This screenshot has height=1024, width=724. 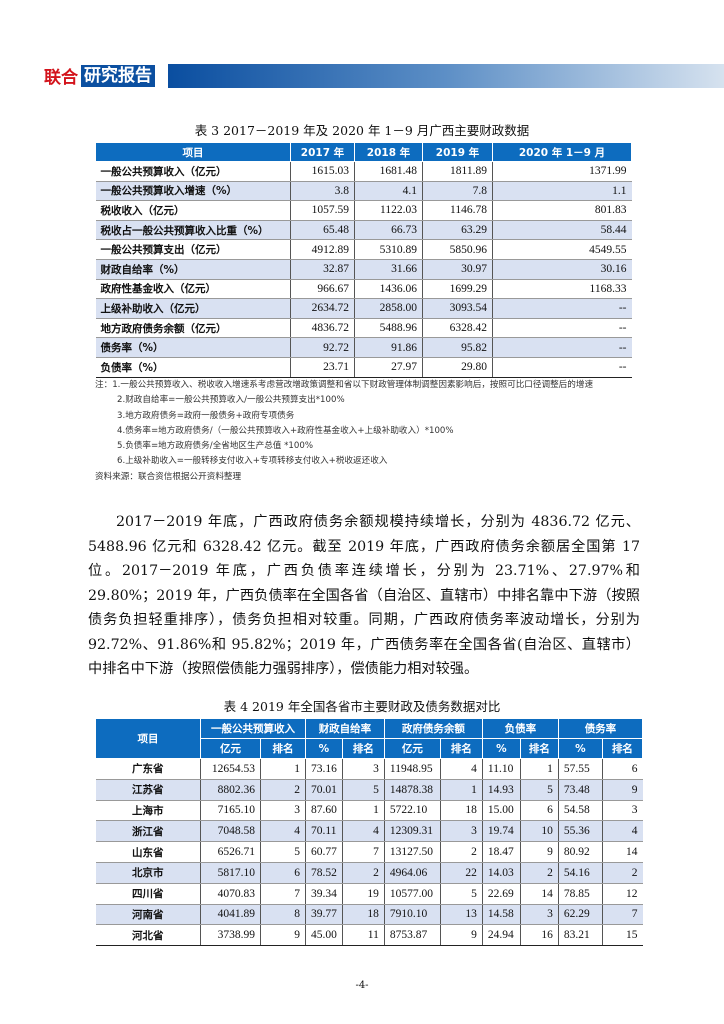 I want to click on table-cell: 55.36, so click(x=580, y=831).